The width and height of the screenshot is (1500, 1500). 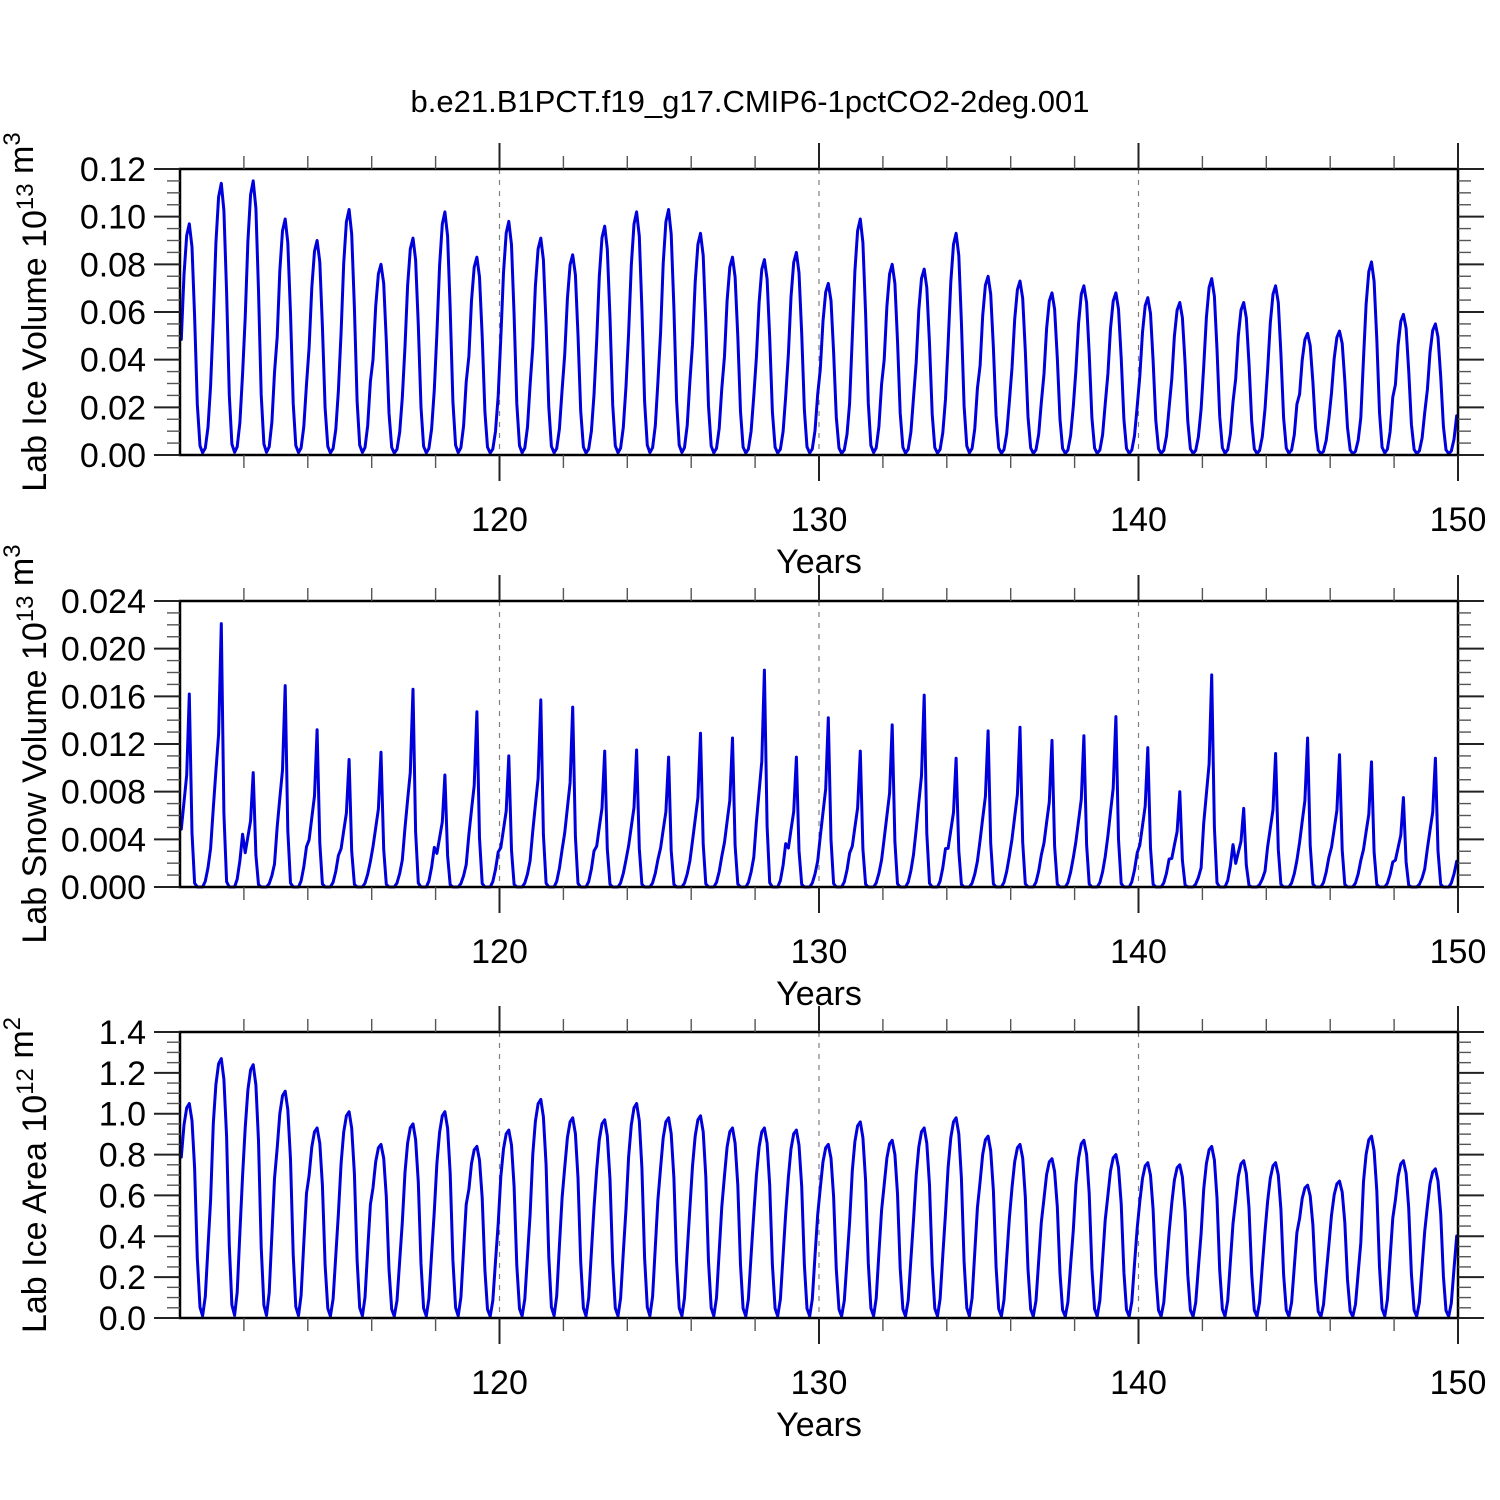 I want to click on svg-text: 0.020, so click(x=103, y=650).